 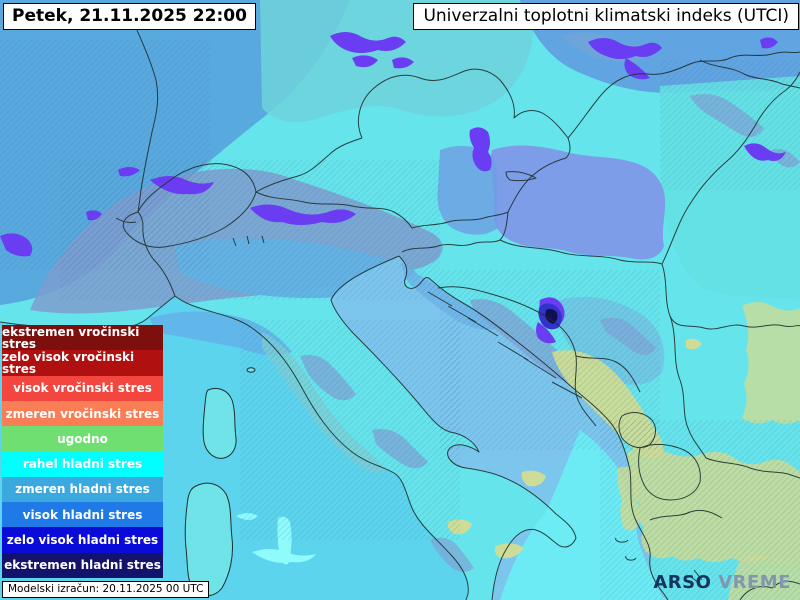 I want to click on legend-item: ekstremen hladni stres, so click(x=82, y=565).